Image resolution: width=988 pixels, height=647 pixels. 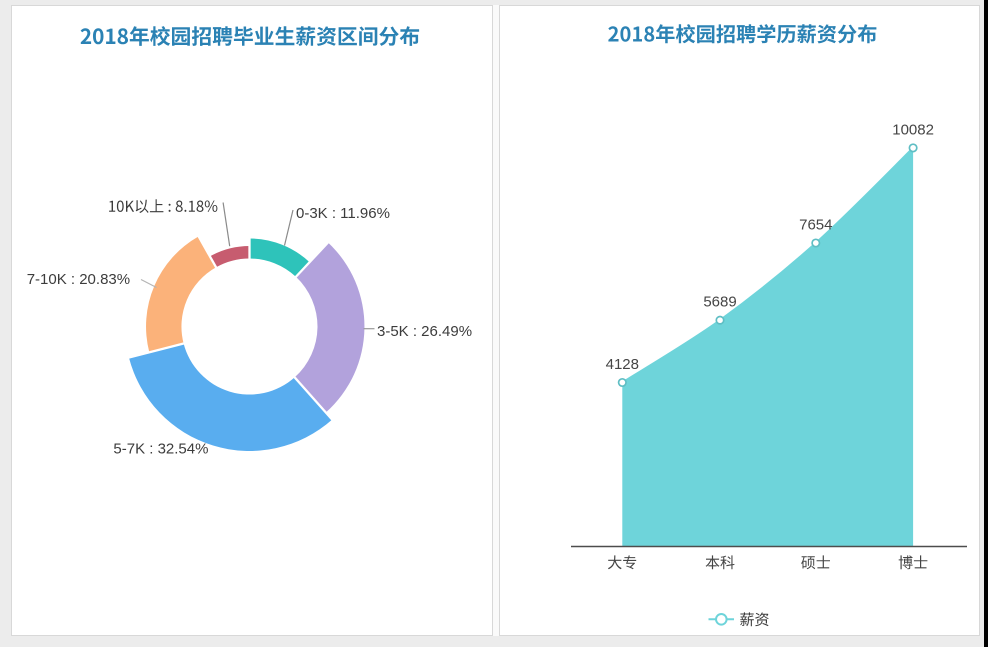 I want to click on svg-text: 5-7K : 32.54%, so click(x=160, y=448).